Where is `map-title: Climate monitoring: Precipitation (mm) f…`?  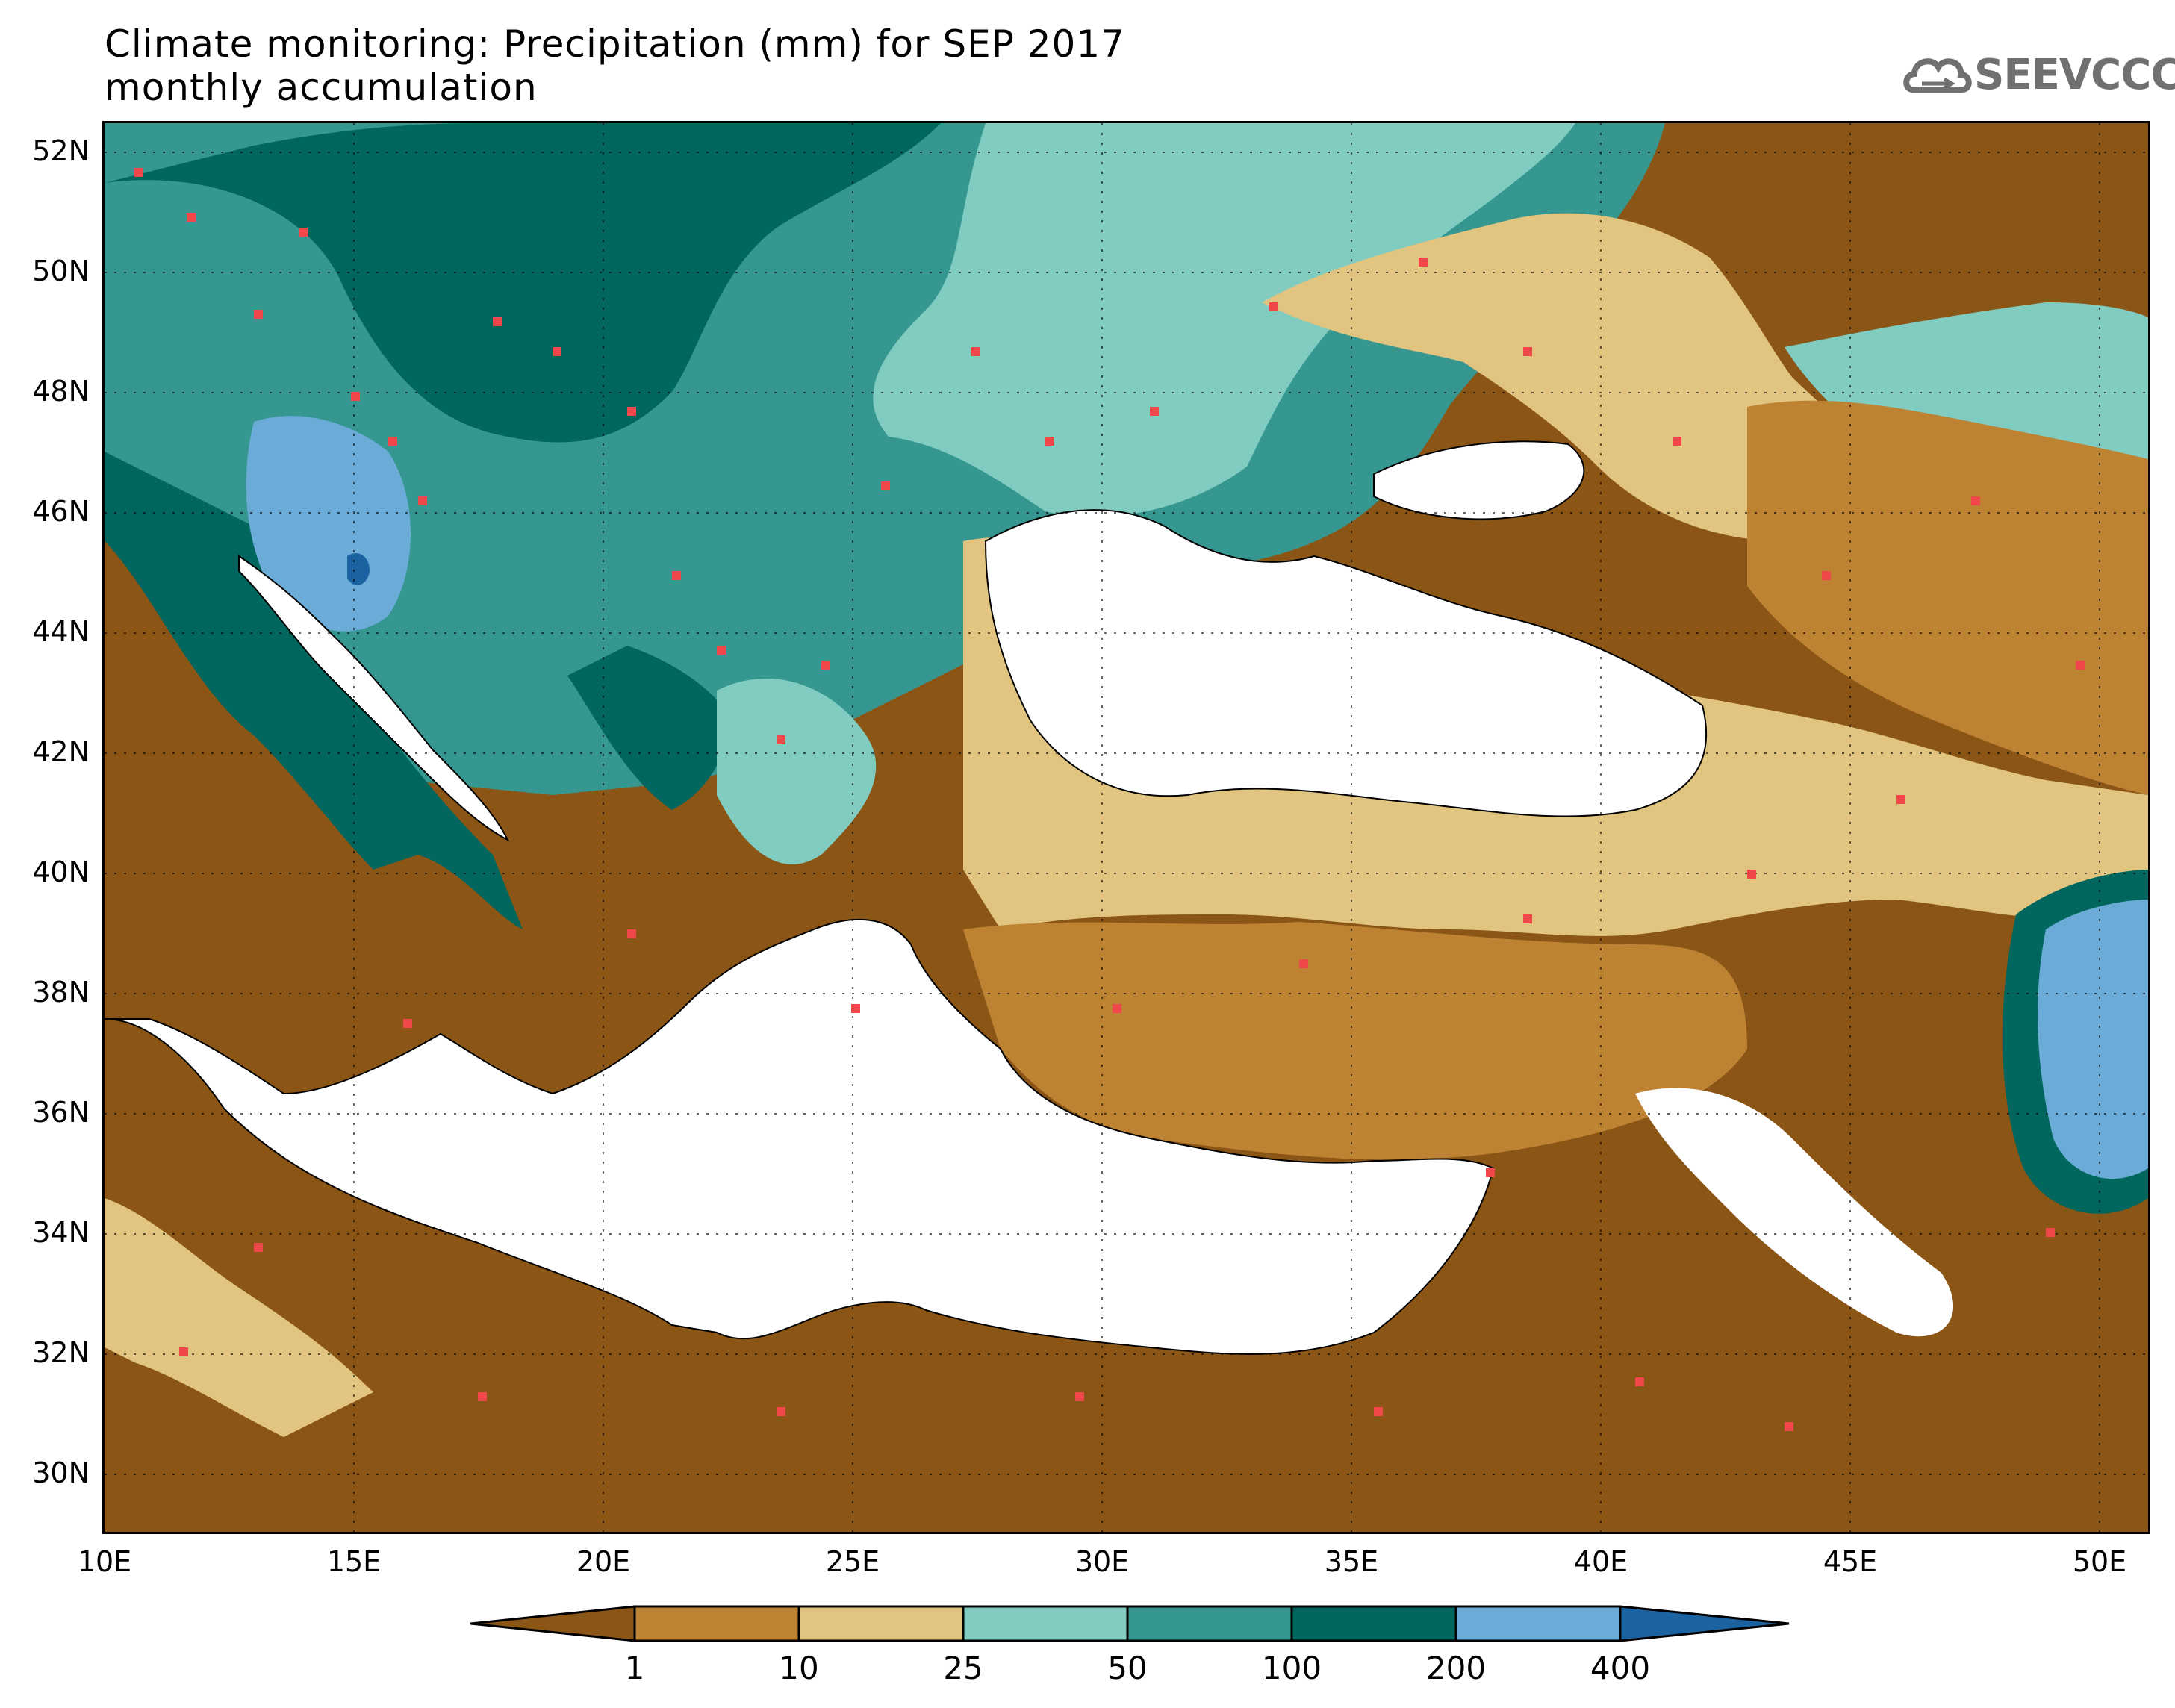 map-title: Climate monitoring: Precipitation (mm) f… is located at coordinates (615, 44).